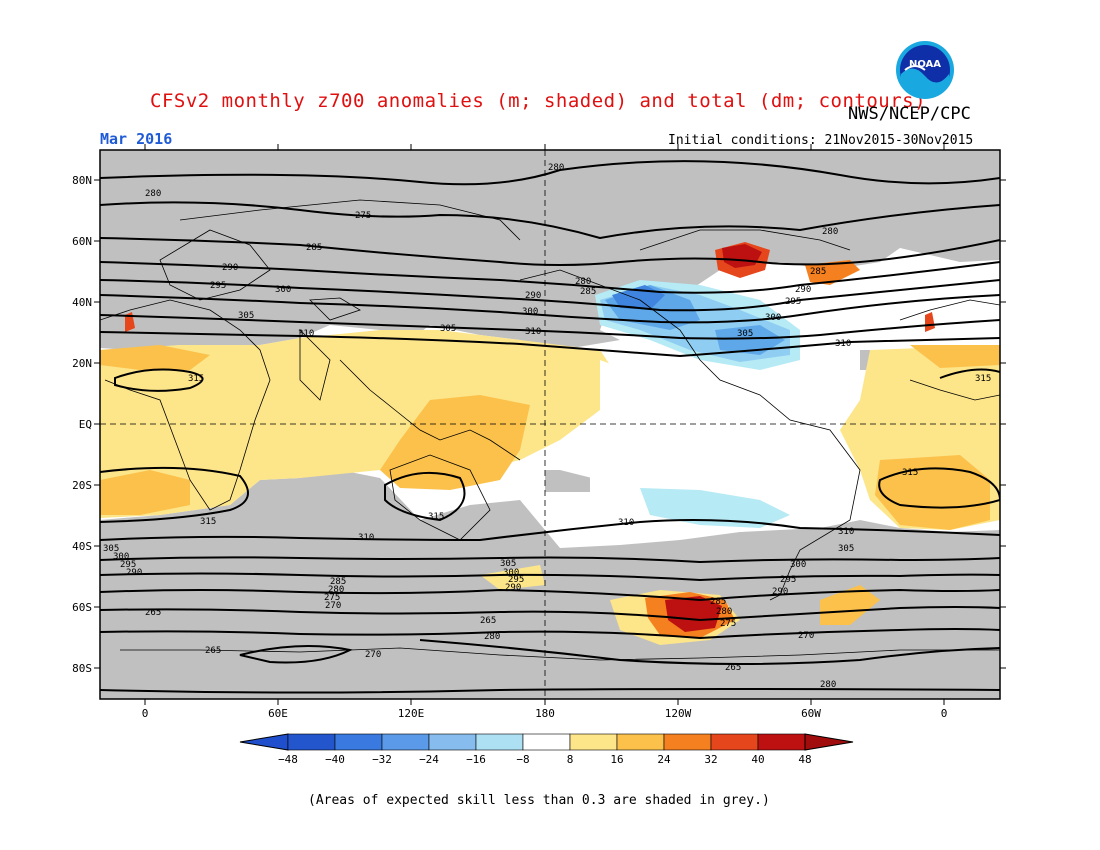 The height and width of the screenshot is (850, 1100). I want to click on colorbar-label: 40, so click(757, 759).